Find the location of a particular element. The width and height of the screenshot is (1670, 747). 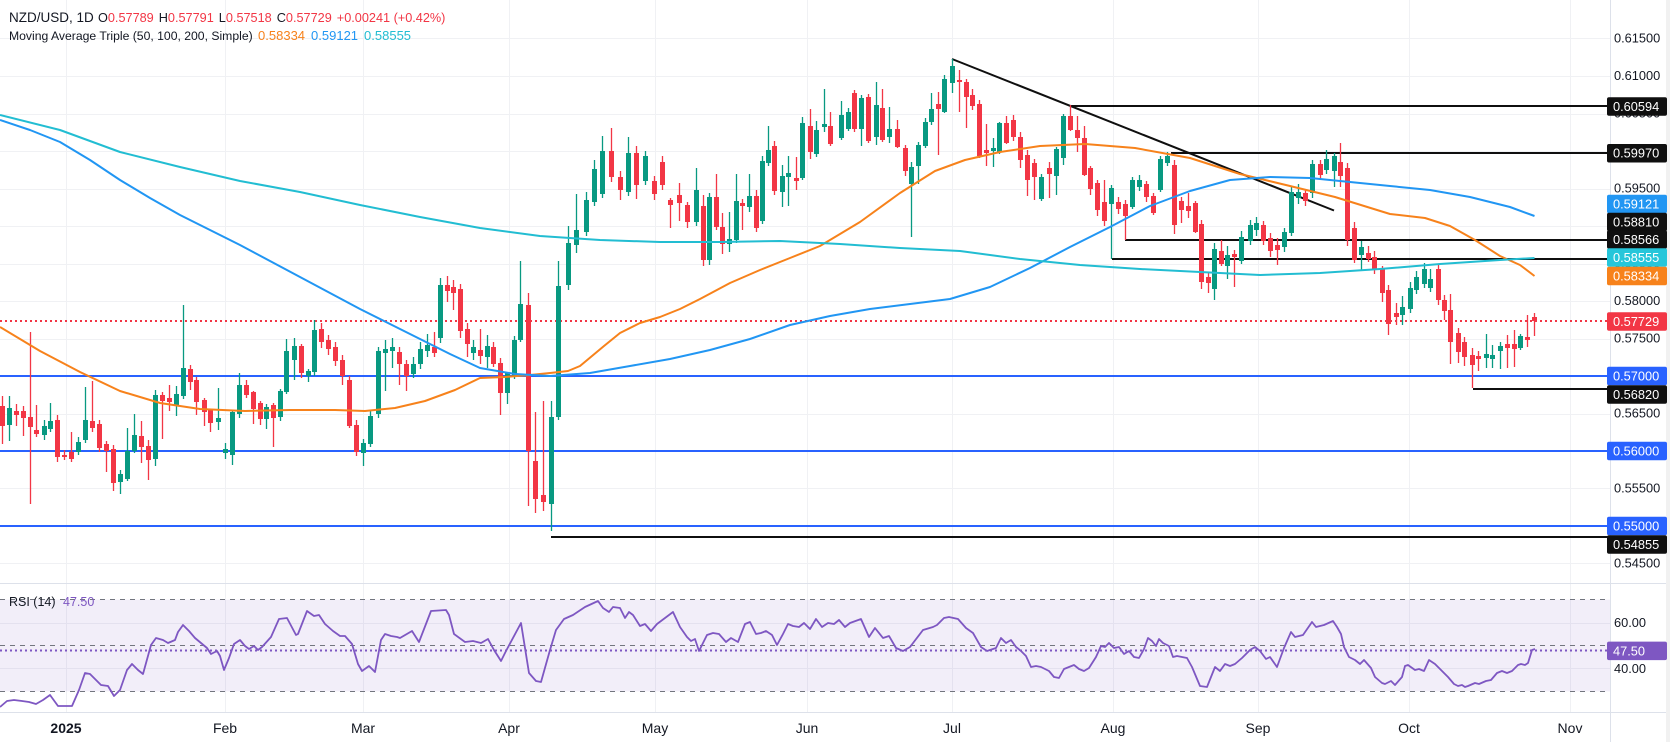

svg-text: 0.57500 is located at coordinates (1637, 338).